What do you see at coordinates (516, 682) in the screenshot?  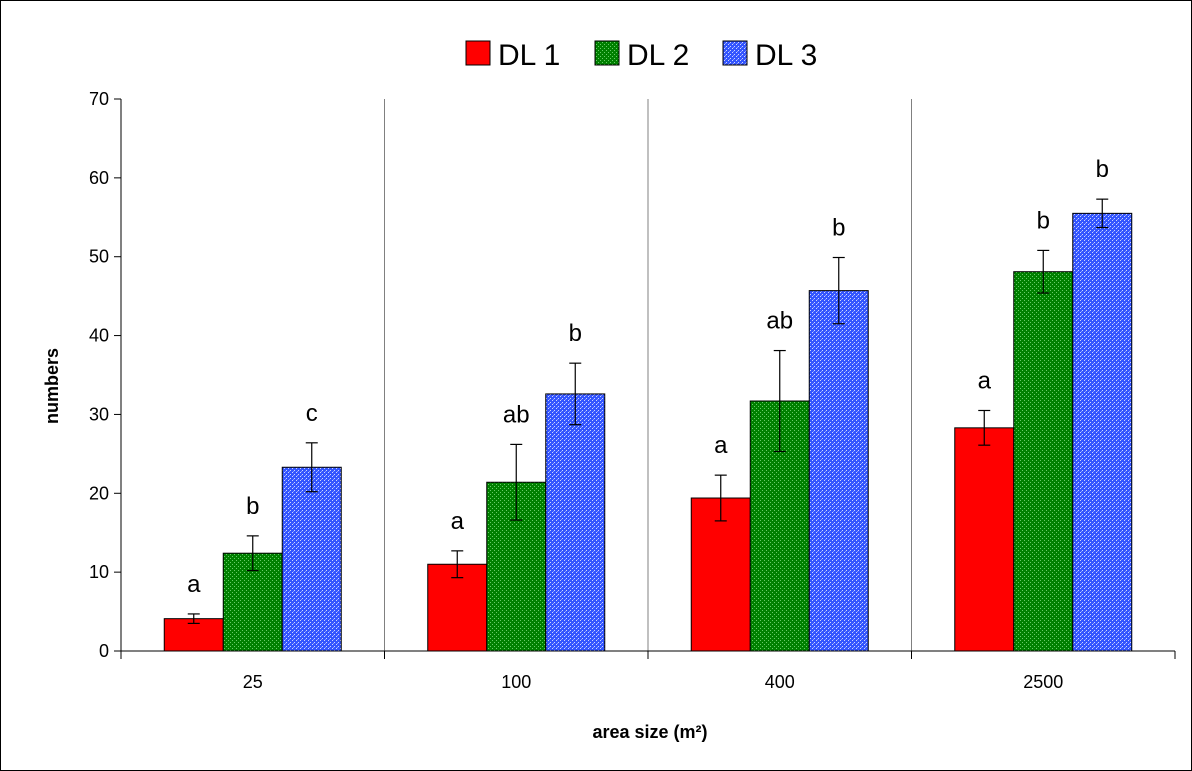 I see `x-tick-label: 100` at bounding box center [516, 682].